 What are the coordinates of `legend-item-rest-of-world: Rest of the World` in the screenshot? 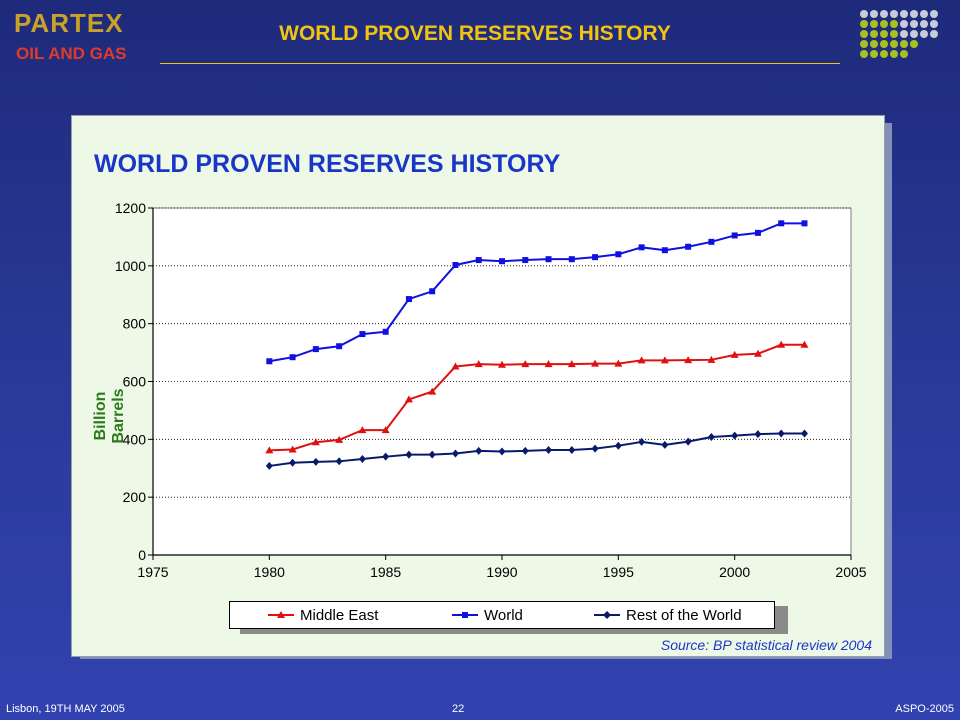 It's located at (668, 615).